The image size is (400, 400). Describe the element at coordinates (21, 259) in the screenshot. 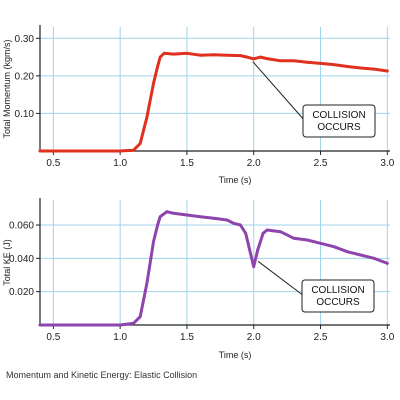

I see `y-tick-label: 0.040` at that location.